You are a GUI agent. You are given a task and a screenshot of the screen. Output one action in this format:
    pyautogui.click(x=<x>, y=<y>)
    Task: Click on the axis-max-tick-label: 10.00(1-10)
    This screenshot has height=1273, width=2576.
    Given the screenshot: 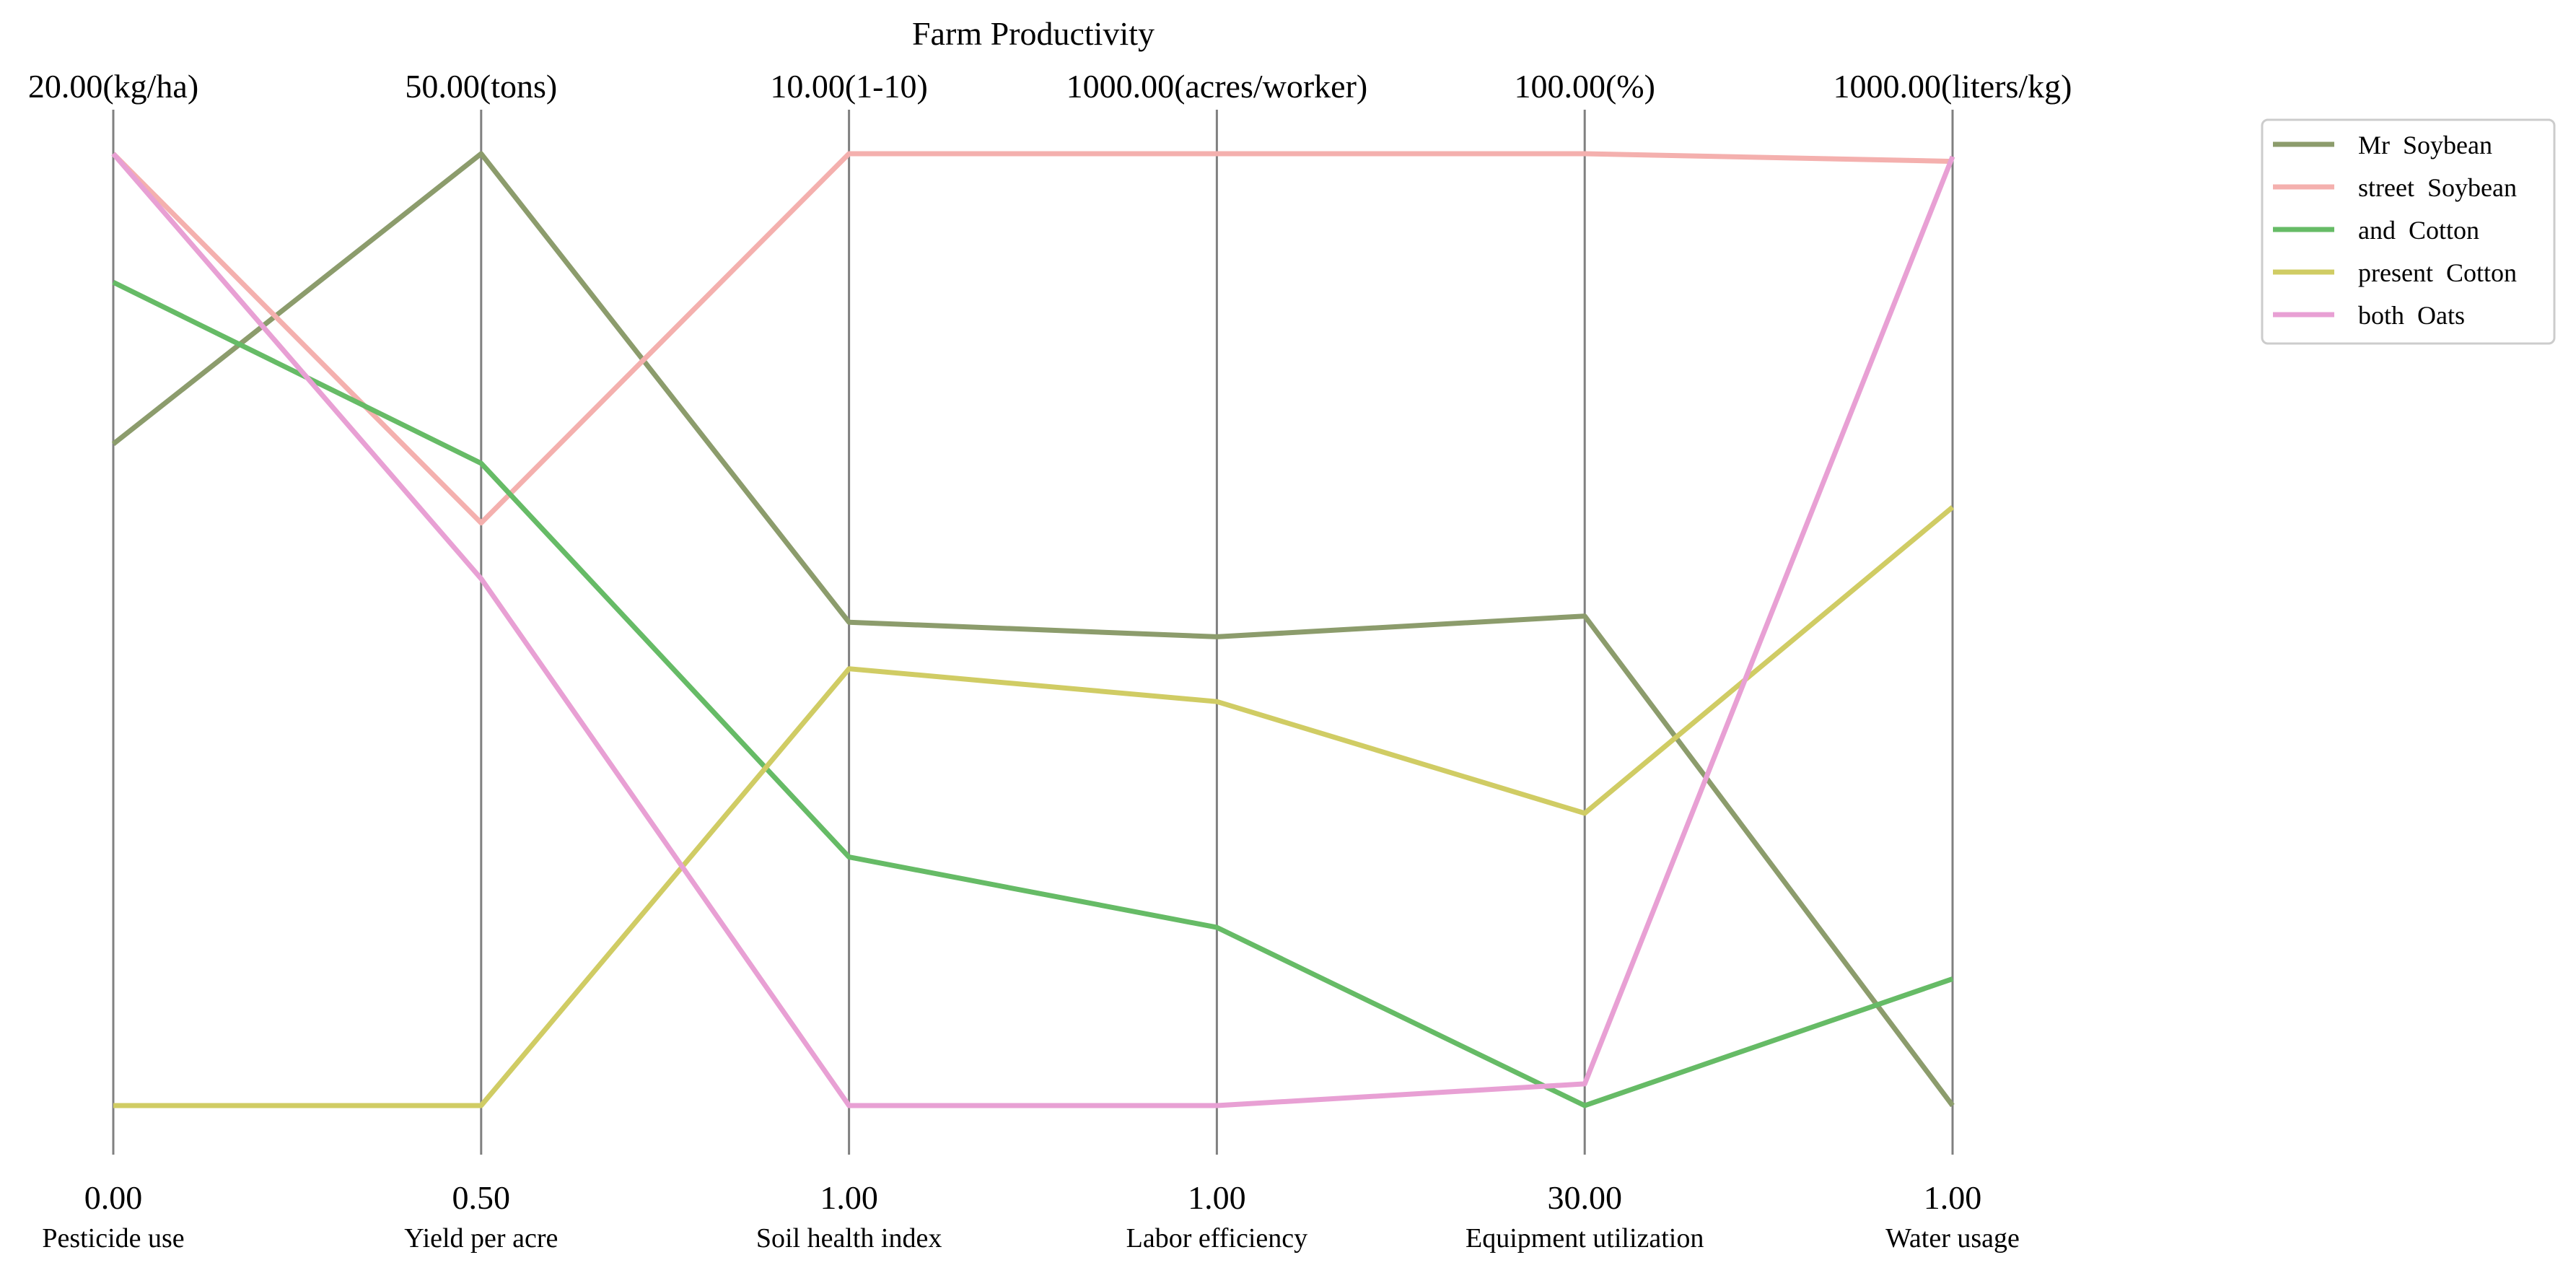 What is the action you would take?
    pyautogui.click(x=848, y=86)
    